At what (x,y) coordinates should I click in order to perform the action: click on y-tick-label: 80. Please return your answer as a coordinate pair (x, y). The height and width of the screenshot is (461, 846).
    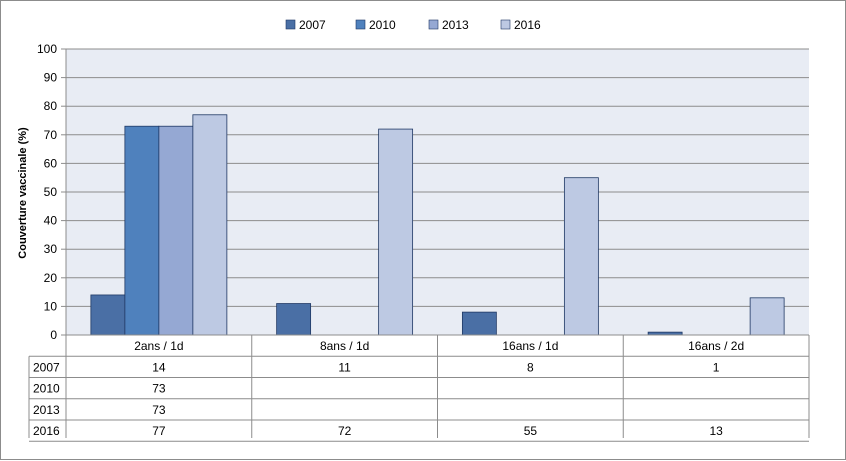
    Looking at the image, I should click on (51, 106).